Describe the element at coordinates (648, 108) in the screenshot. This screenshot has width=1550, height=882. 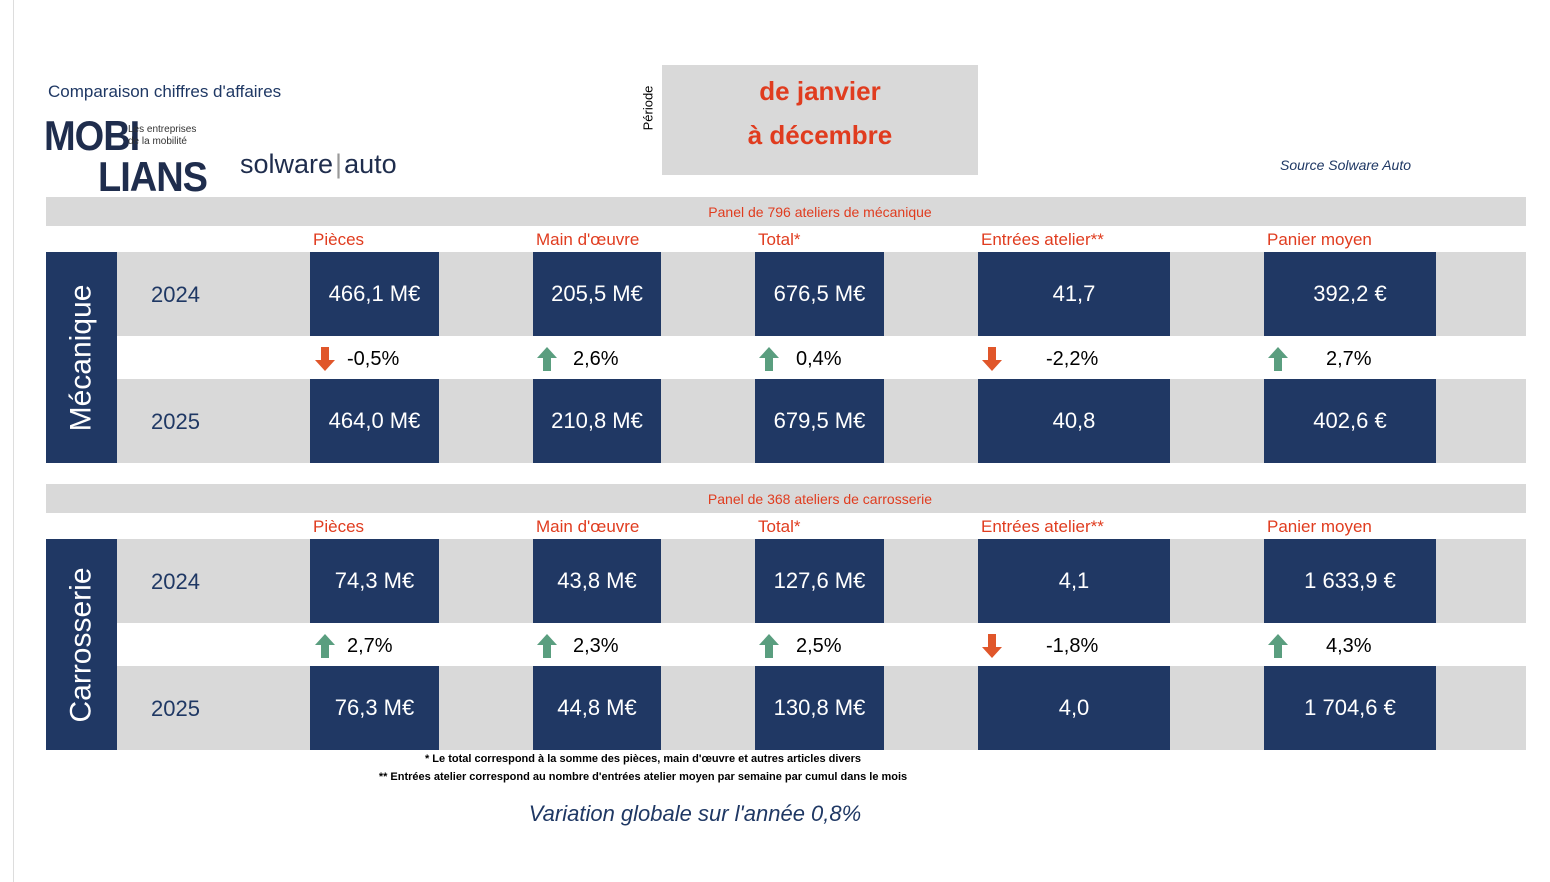
I see `period-label: Période` at that location.